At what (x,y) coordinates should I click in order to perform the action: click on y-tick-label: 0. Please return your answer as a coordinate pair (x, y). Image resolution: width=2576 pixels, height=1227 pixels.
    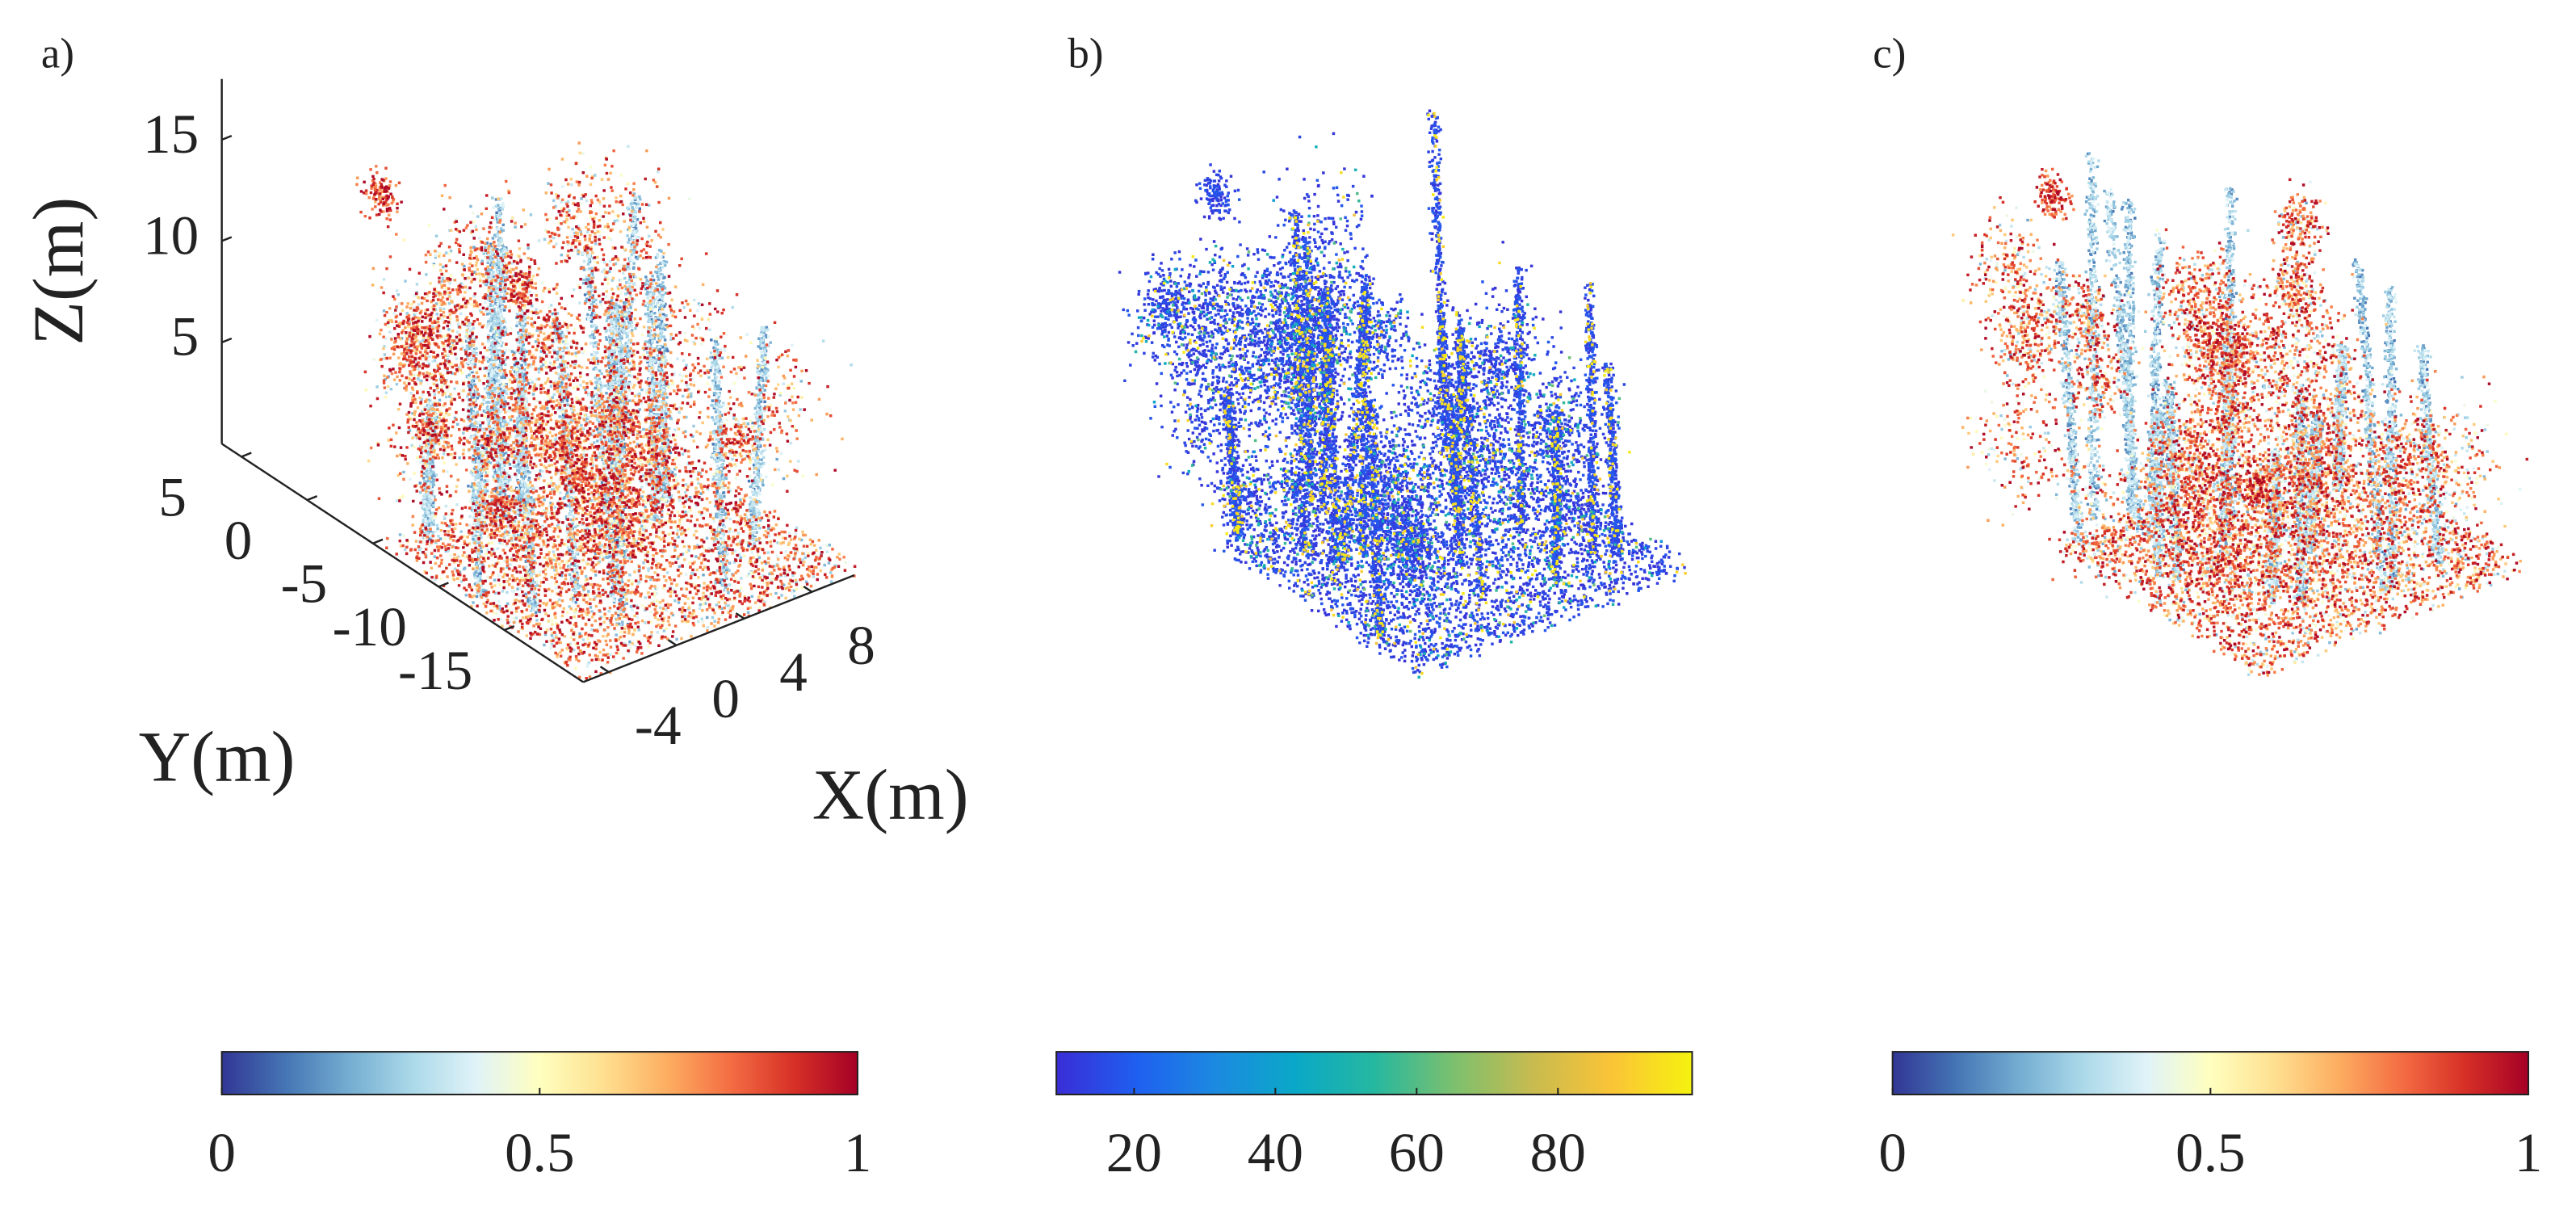
    Looking at the image, I should click on (238, 540).